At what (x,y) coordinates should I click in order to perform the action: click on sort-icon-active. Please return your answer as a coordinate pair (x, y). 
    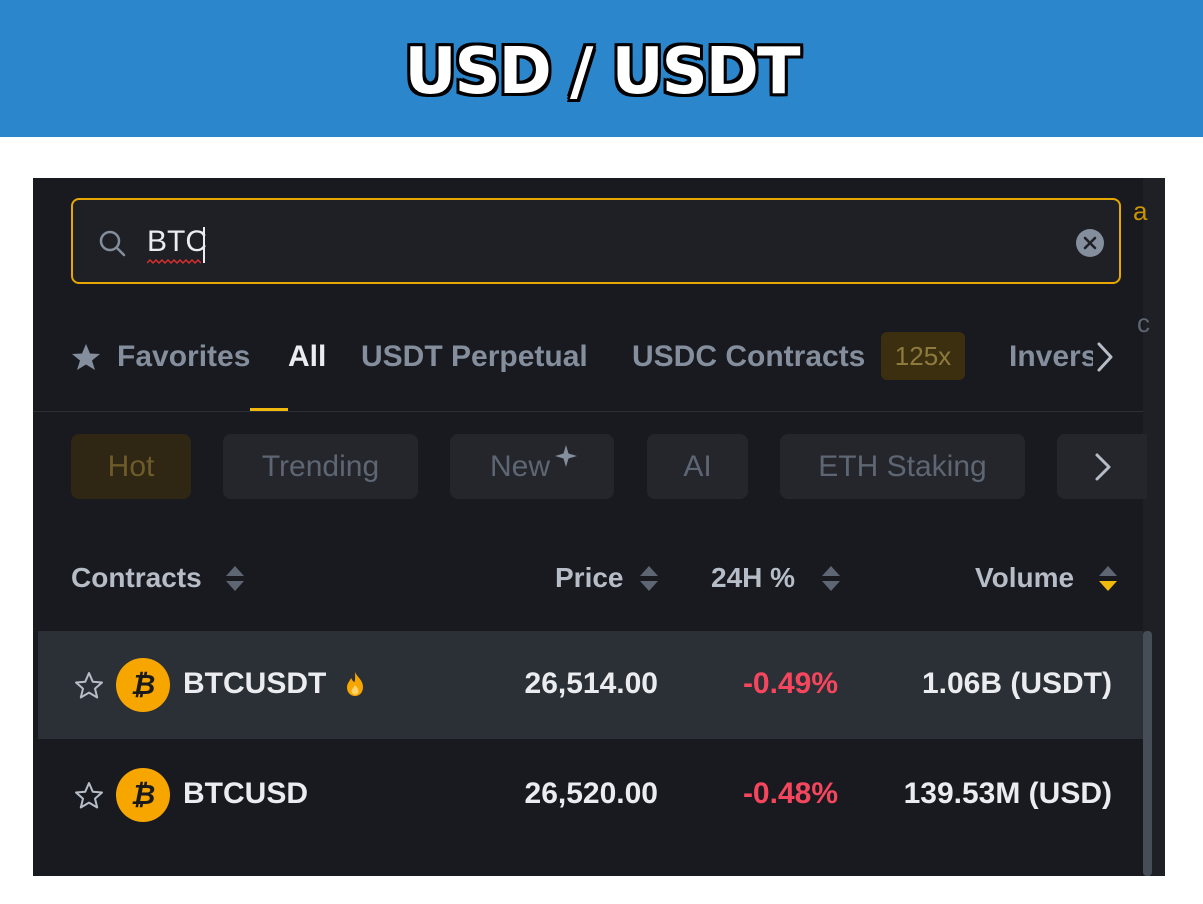
    Looking at the image, I should click on (1108, 579).